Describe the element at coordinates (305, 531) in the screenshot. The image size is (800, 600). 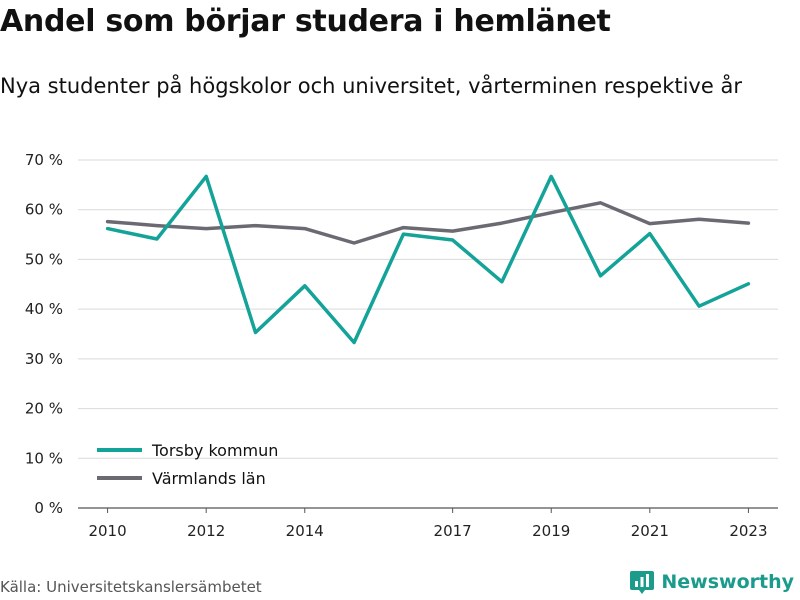
I see `x-tick-label: 2014` at that location.